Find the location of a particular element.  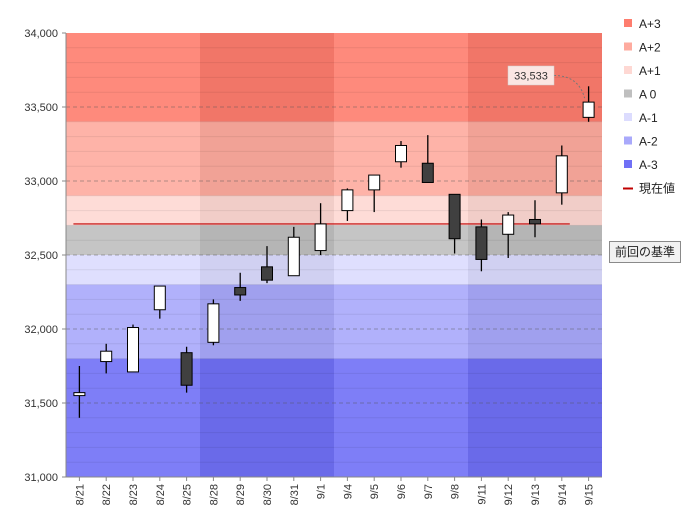

price-annotation: 33,533 is located at coordinates (546, 82).